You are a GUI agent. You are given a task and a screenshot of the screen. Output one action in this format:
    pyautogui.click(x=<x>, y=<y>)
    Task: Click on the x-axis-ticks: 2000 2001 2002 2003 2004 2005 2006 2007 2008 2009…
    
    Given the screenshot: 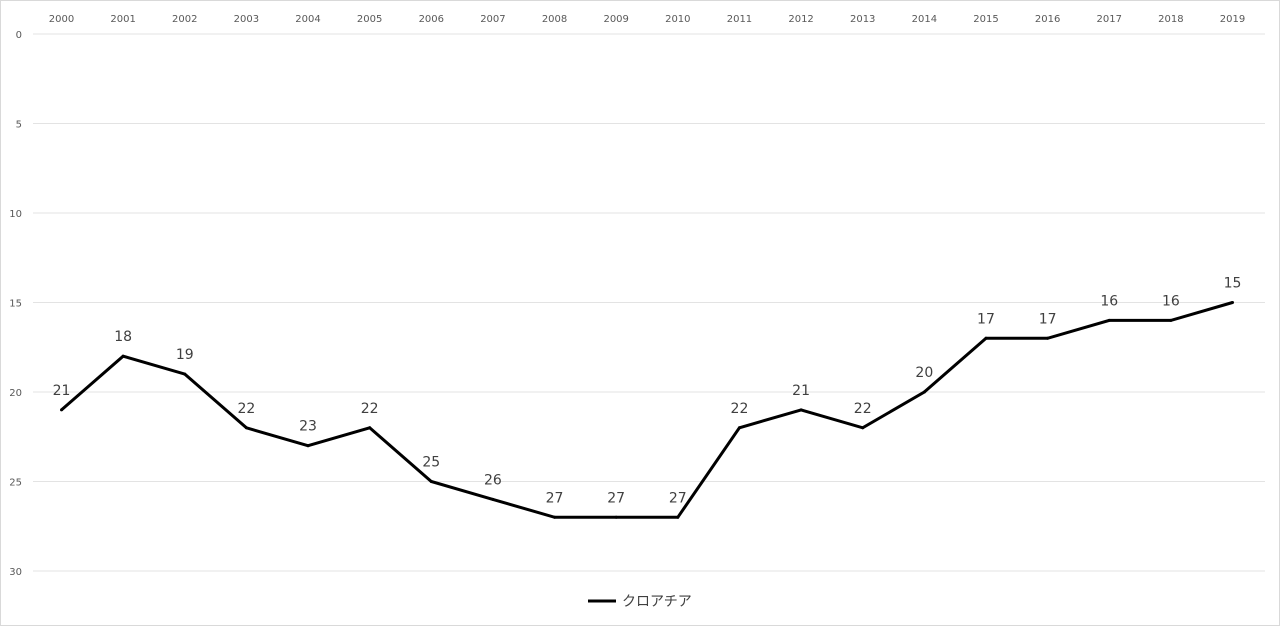 What is the action you would take?
    pyautogui.click(x=647, y=19)
    